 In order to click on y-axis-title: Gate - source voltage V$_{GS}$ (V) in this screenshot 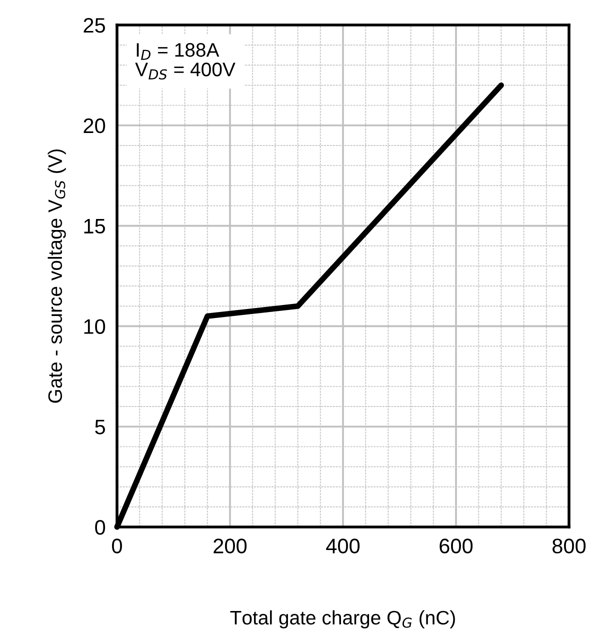, I will do `click(57, 276)`.